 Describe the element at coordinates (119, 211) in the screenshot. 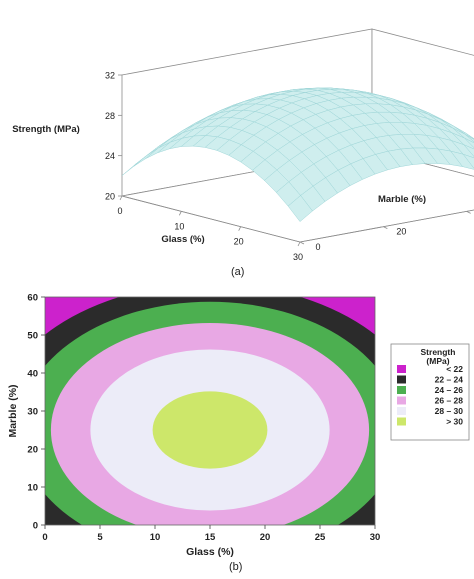

I see `glass-tick-label: 0` at that location.